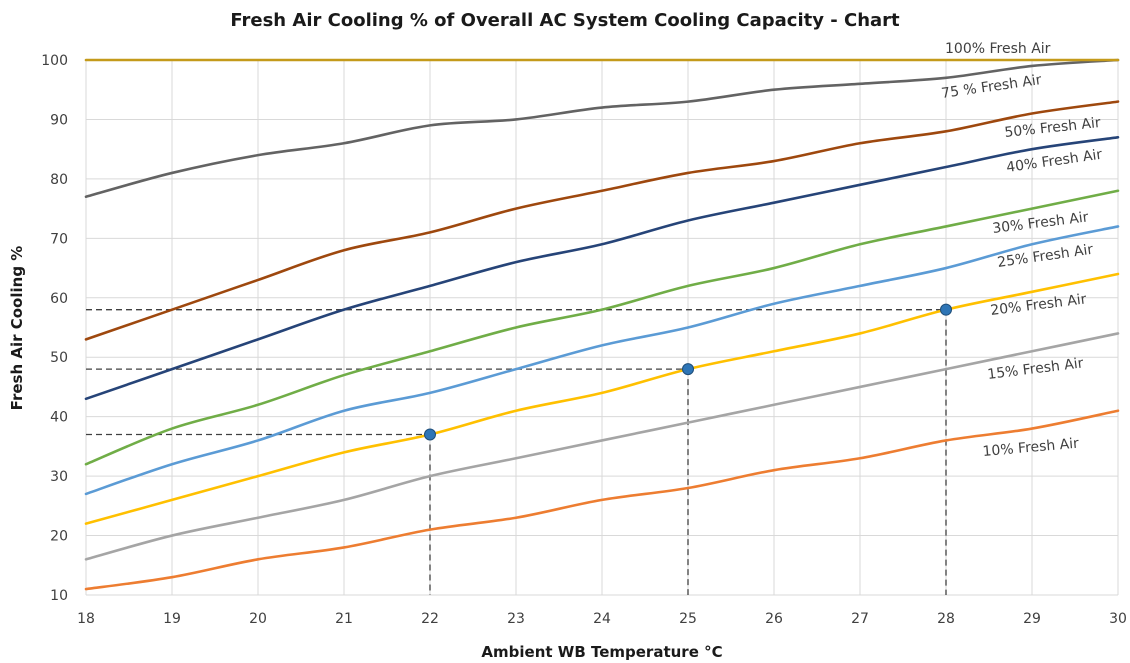 Image resolution: width=1130 pixels, height=663 pixels. I want to click on series-label-2: 20% Fresh Air, so click(1039, 305).